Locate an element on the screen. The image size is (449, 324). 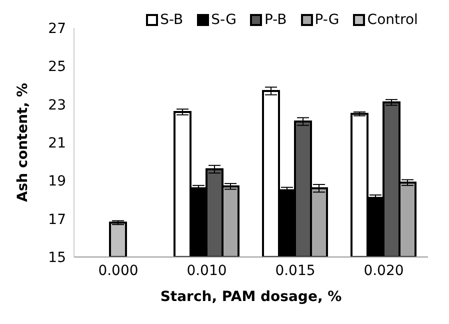
y-tick-label: 17 is located at coordinates (57, 220).